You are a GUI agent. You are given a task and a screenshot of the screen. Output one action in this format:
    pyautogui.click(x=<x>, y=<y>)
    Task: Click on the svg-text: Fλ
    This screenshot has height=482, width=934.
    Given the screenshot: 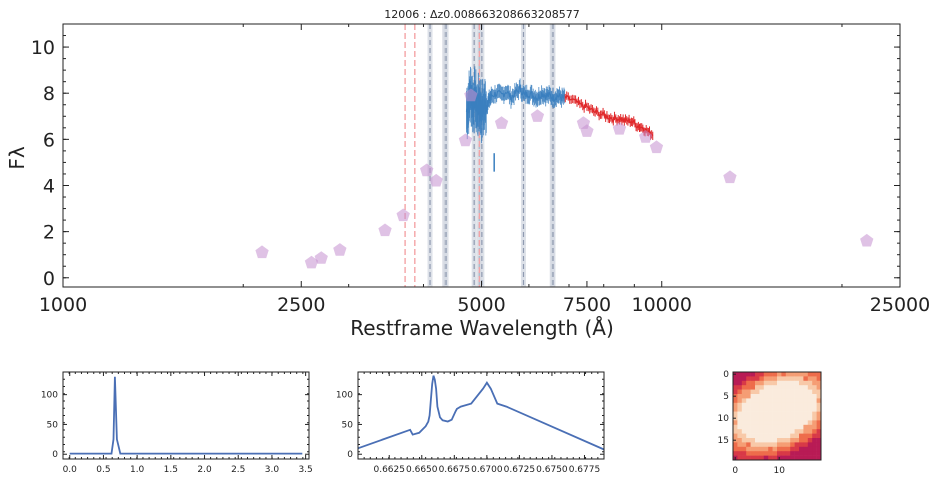 What is the action you would take?
    pyautogui.click(x=17, y=158)
    